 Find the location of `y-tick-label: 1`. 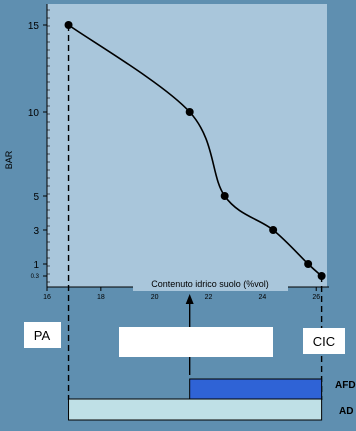

y-tick-label: 1 is located at coordinates (36, 265).